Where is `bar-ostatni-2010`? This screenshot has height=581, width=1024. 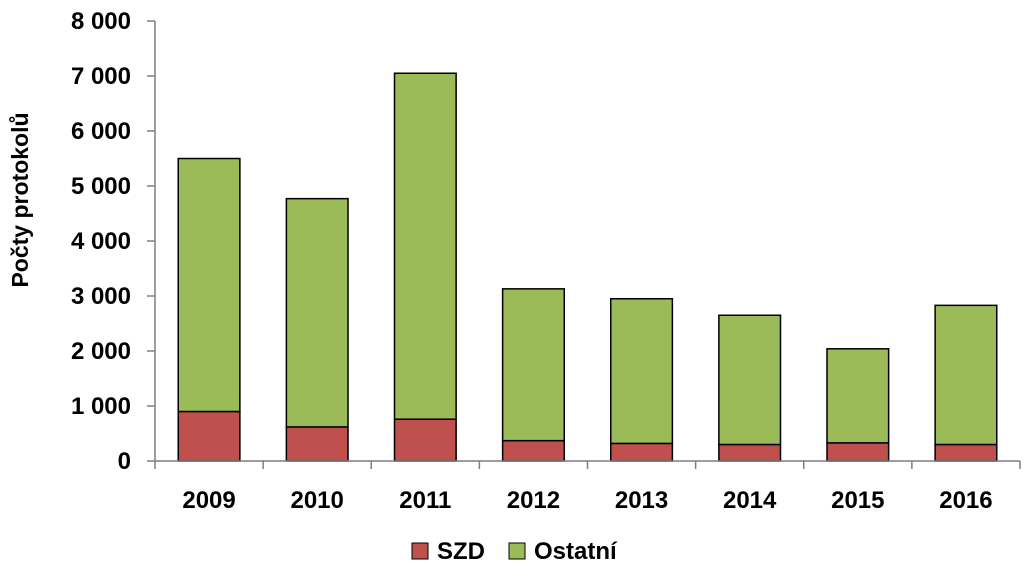
bar-ostatni-2010 is located at coordinates (317, 312).